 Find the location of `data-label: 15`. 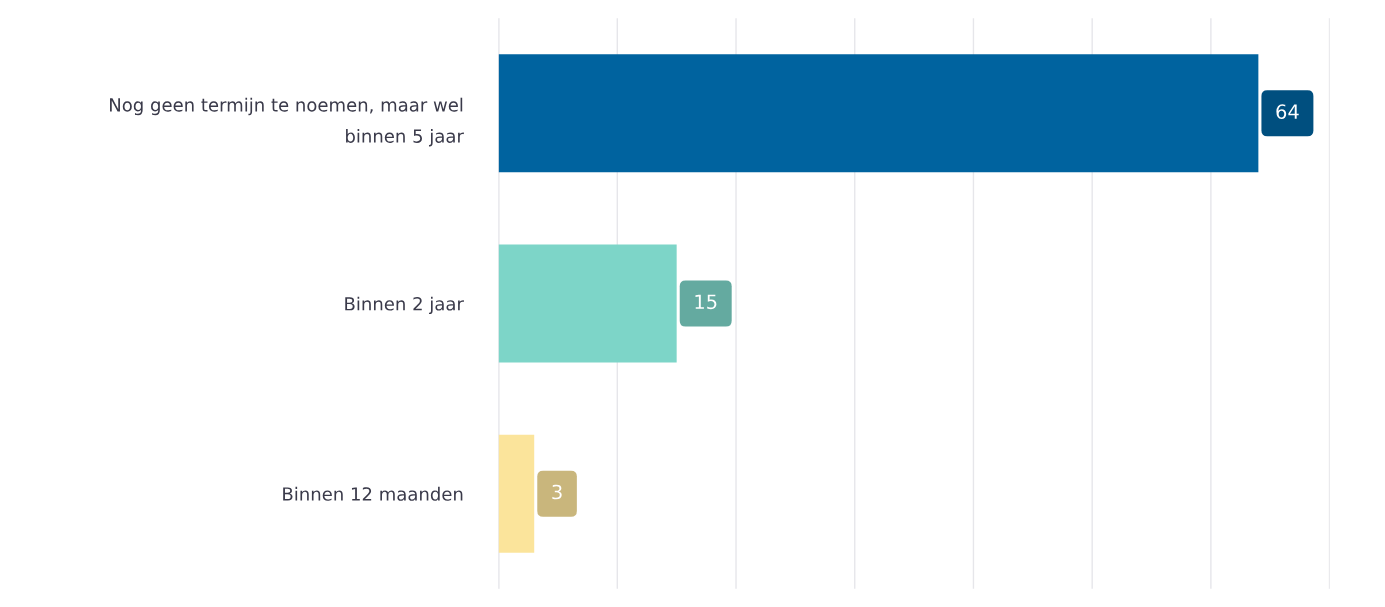

data-label: 15 is located at coordinates (706, 302).